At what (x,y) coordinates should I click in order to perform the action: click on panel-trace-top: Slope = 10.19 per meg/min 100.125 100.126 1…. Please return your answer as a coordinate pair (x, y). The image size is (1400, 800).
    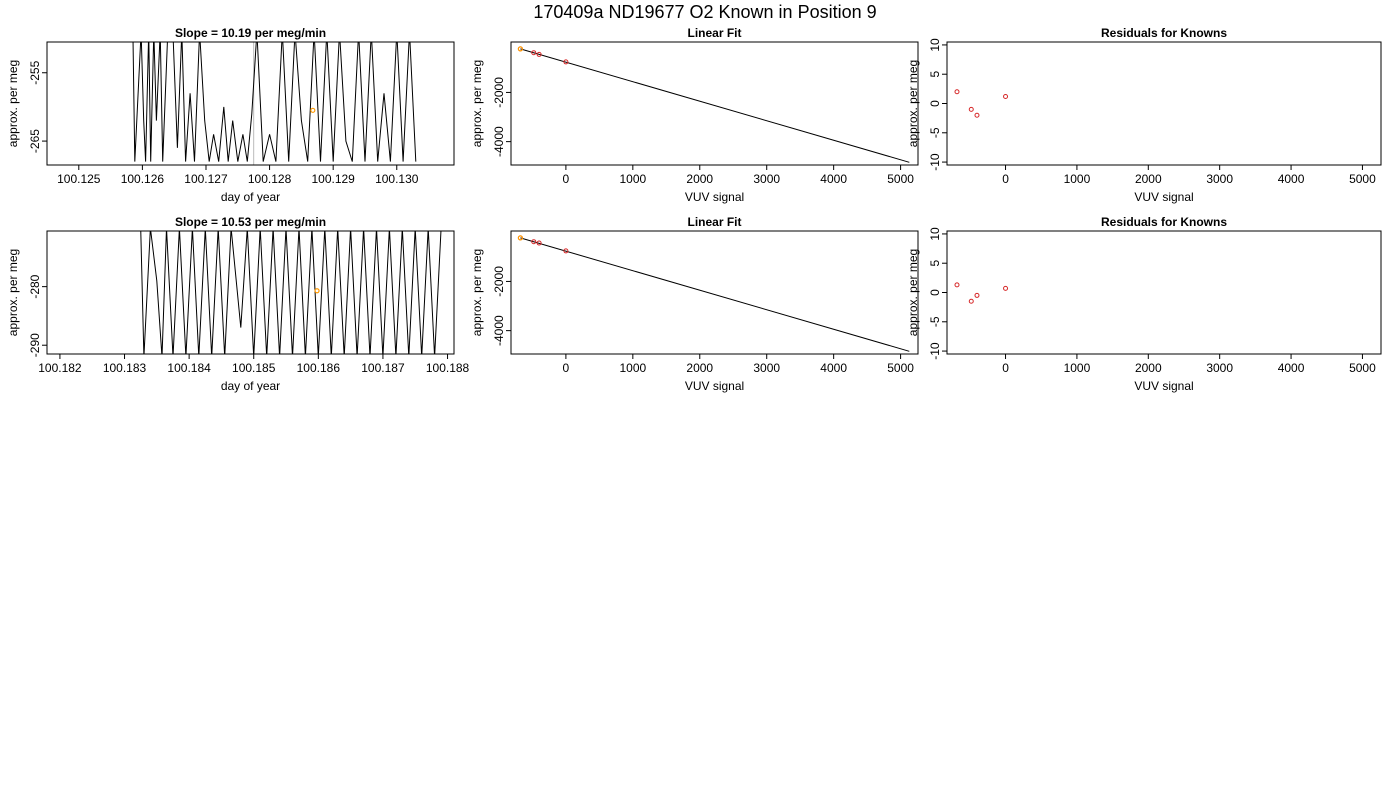
    Looking at the image, I should click on (230, 115).